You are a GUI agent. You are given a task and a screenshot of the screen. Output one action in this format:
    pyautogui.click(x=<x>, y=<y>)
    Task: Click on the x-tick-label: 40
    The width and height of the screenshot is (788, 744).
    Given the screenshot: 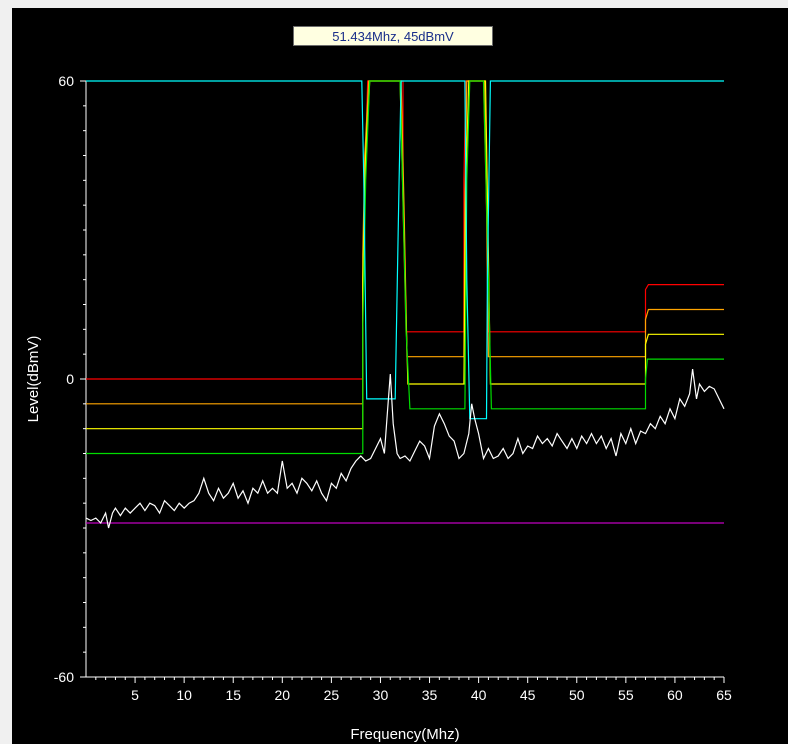 What is the action you would take?
    pyautogui.click(x=479, y=695)
    